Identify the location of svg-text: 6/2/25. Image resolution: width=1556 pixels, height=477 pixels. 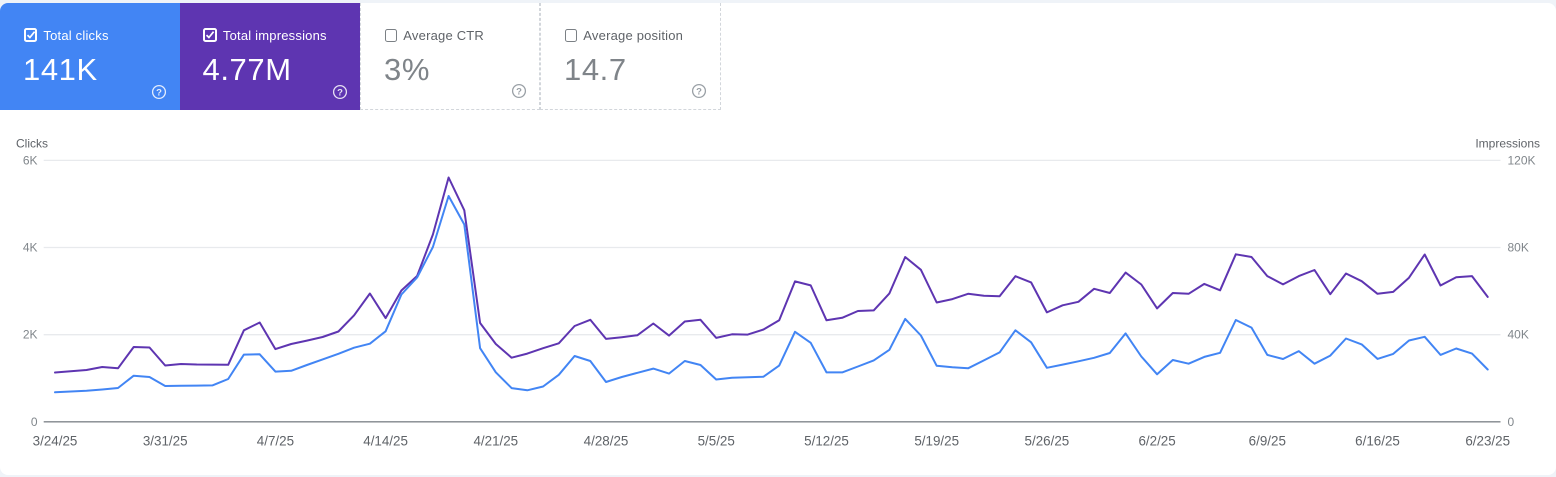
(1156, 441).